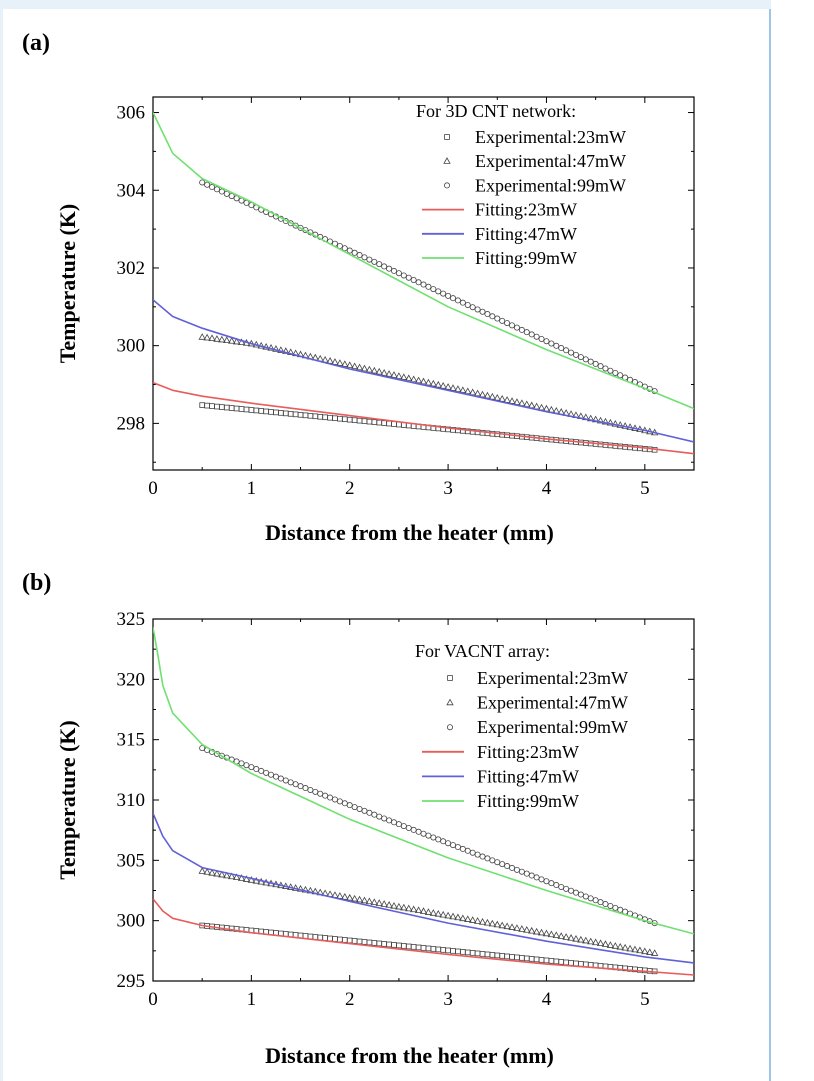 The width and height of the screenshot is (814, 1081). What do you see at coordinates (428, 427) in the screenshot?
I see `series-square-markers` at bounding box center [428, 427].